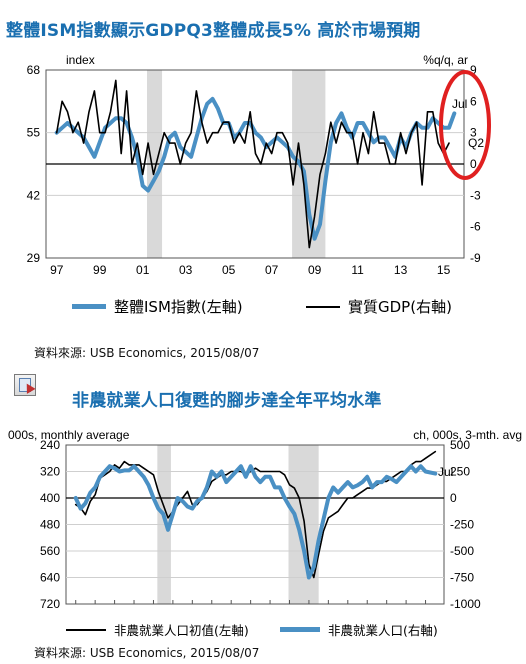 This screenshot has height=664, width=526. I want to click on x-tick-label: 11, so click(357, 270).